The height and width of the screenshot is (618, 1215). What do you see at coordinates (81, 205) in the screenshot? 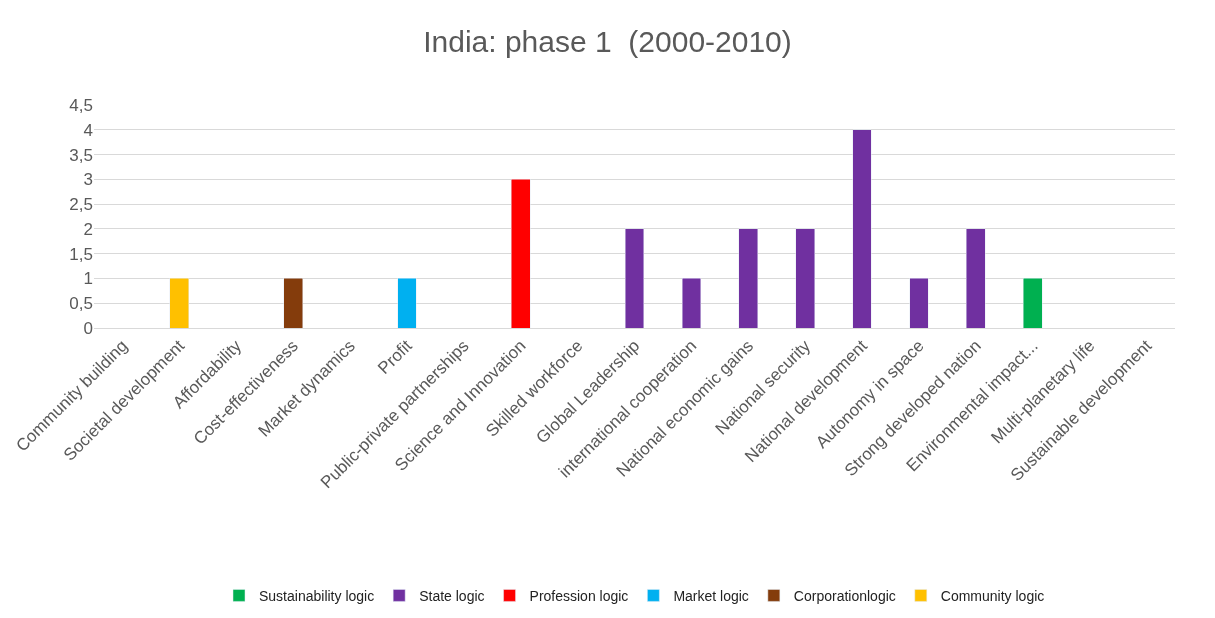
I see `y-tick-label: 2,5` at bounding box center [81, 205].